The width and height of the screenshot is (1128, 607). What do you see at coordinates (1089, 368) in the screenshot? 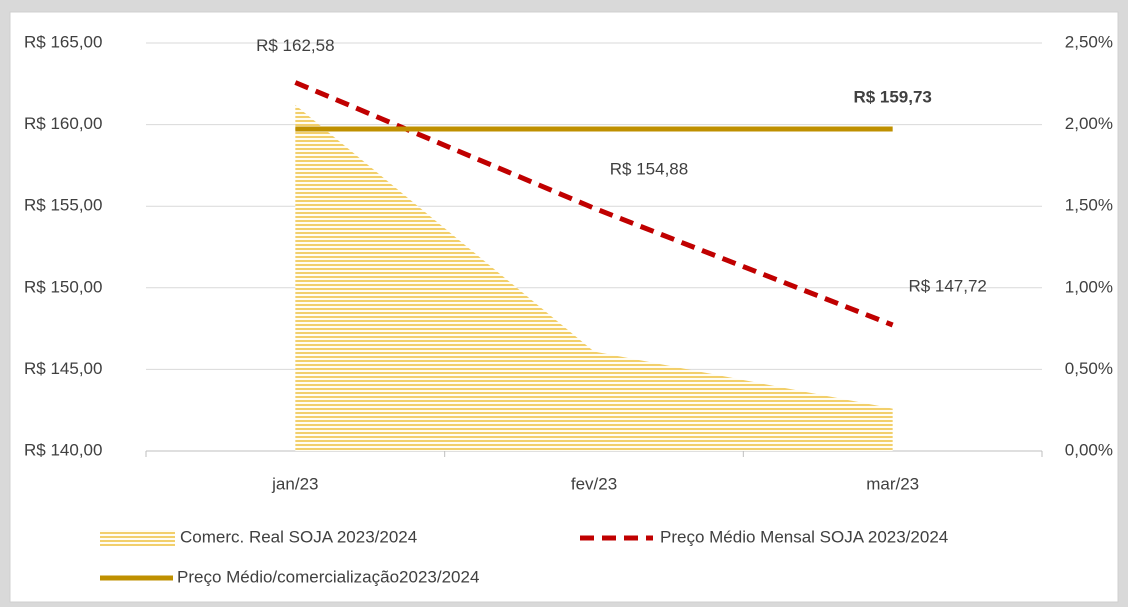
I see `y2-tick-label: 0,50%` at bounding box center [1089, 368].